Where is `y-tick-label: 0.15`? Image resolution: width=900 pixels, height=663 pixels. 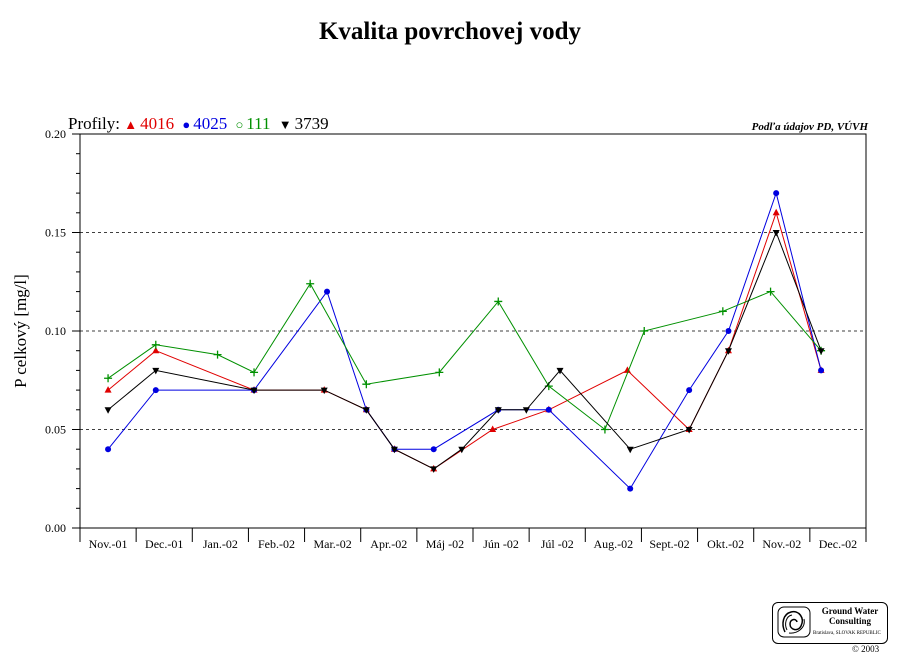 y-tick-label: 0.15 is located at coordinates (55, 233).